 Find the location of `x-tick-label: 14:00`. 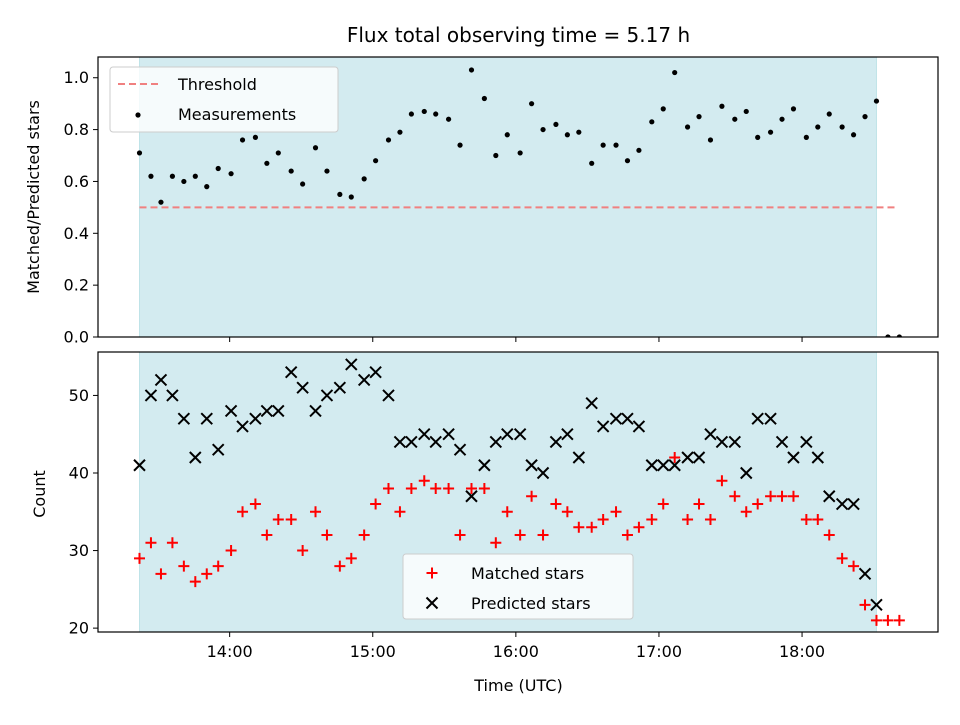

x-tick-label: 14:00 is located at coordinates (230, 651).